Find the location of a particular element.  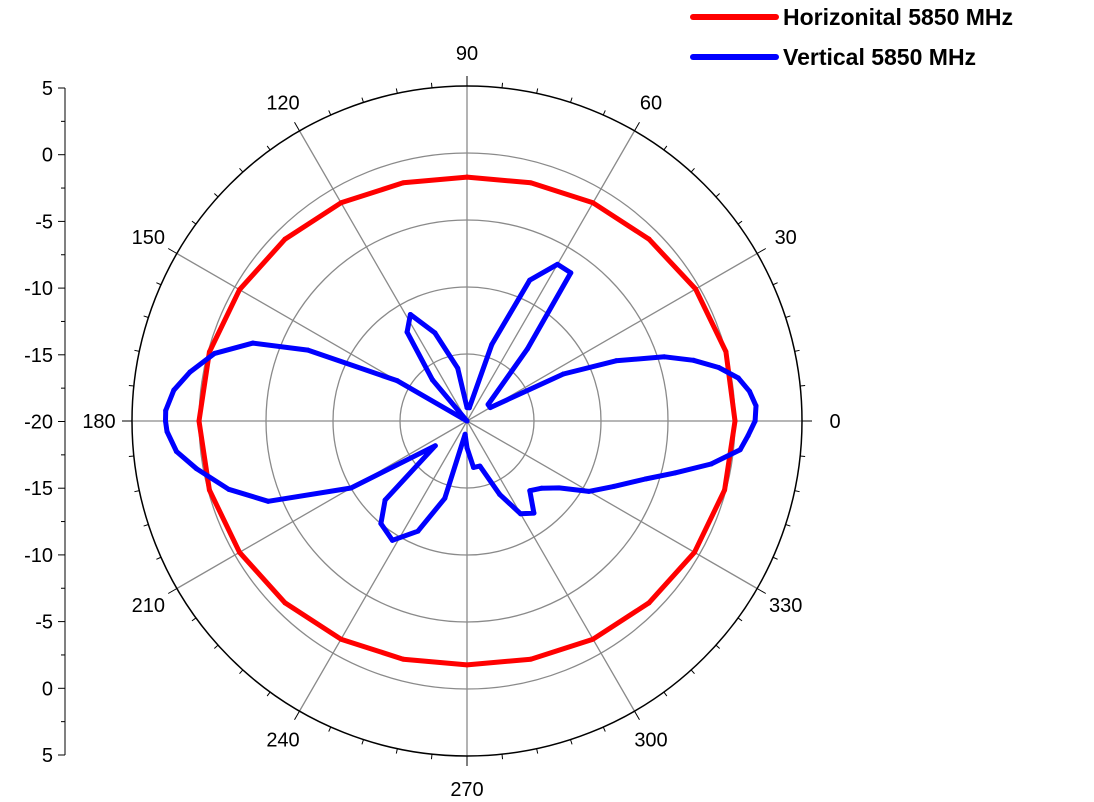

angle-tick-label: 120 is located at coordinates (282, 103).